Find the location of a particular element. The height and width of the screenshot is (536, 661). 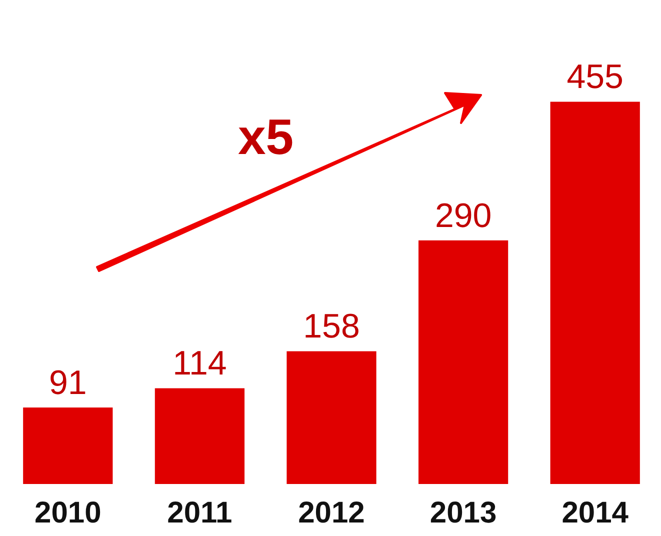

data-label: 290 is located at coordinates (463, 215).